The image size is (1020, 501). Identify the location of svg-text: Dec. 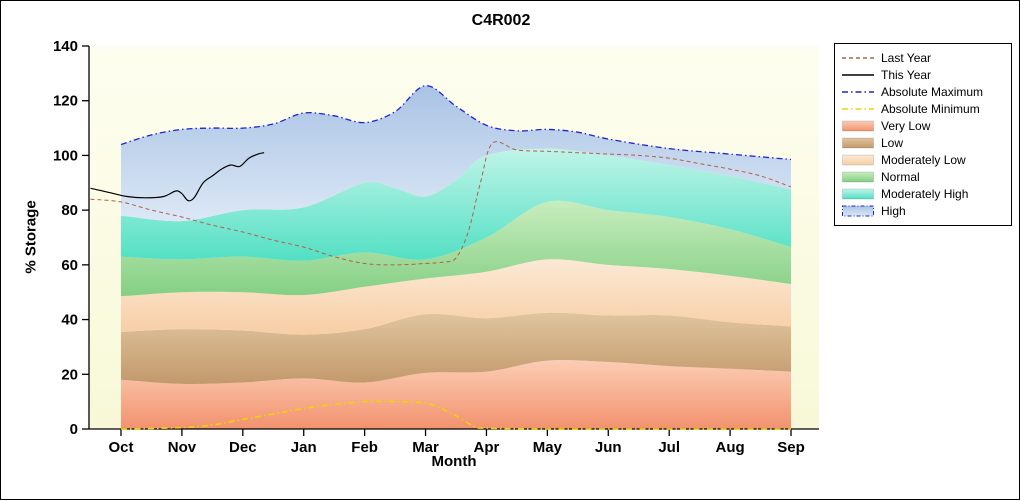
(243, 447).